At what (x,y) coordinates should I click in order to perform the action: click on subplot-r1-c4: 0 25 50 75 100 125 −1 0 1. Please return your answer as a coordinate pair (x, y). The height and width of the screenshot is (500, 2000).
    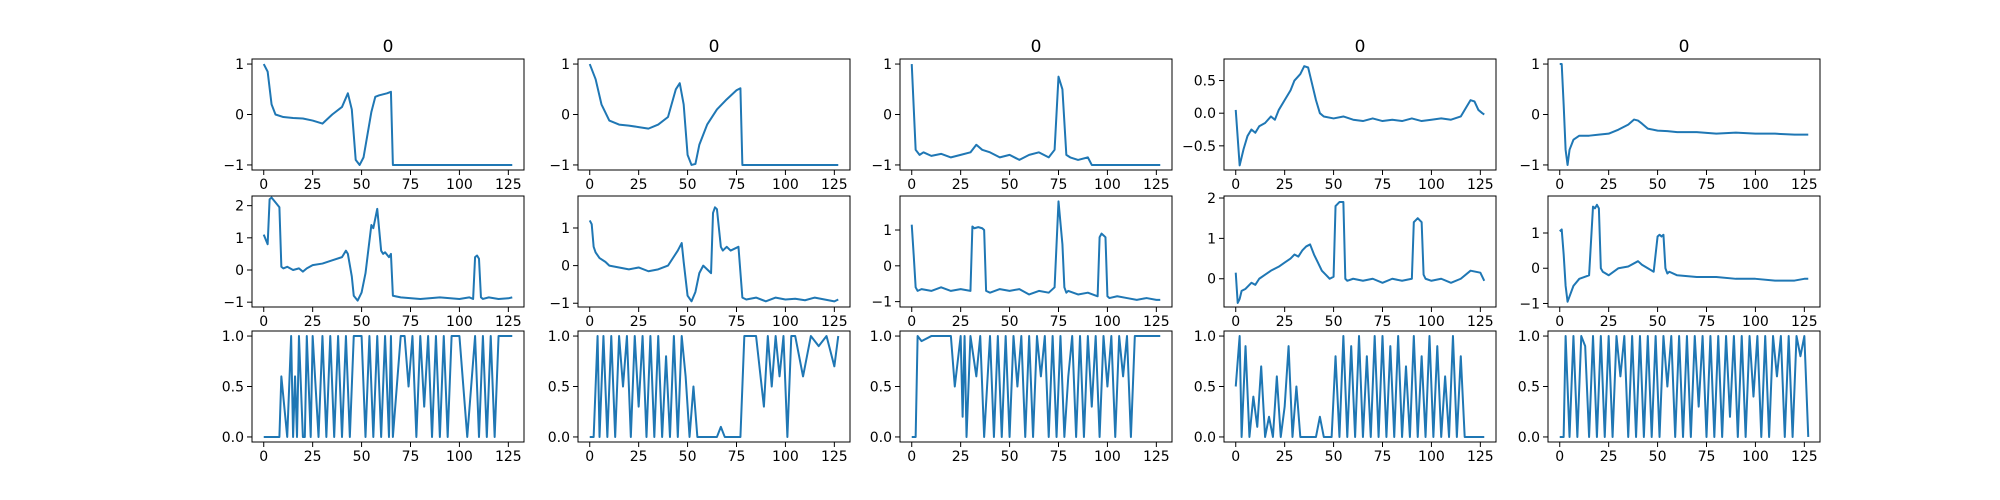
    Looking at the image, I should click on (1670, 262).